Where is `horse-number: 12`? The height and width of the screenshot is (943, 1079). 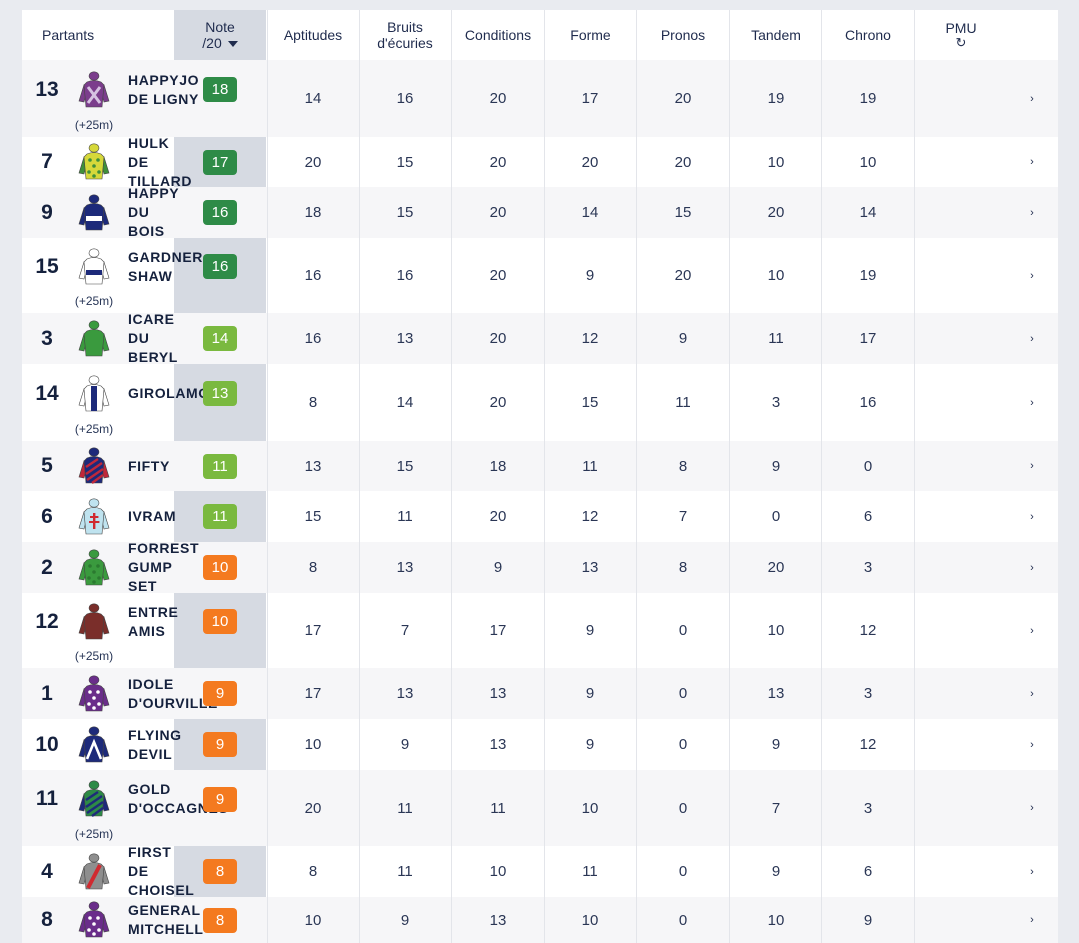
horse-number: 12 is located at coordinates (47, 621).